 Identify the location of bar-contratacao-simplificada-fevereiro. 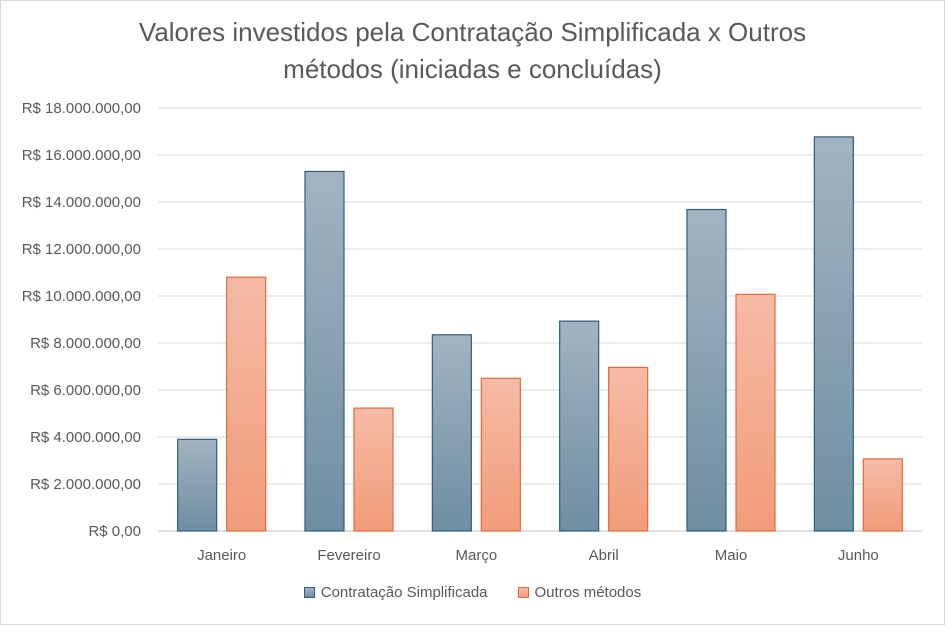
(324, 351).